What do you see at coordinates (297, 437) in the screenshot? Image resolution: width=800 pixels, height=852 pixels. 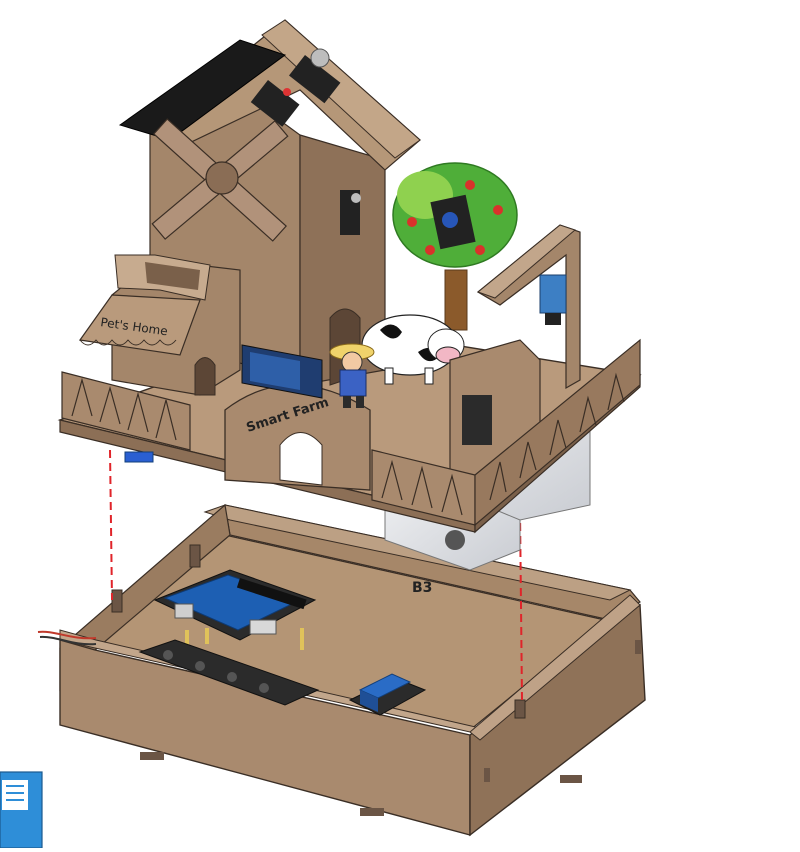 I see `smart-farm-gate: Smart Farm` at bounding box center [297, 437].